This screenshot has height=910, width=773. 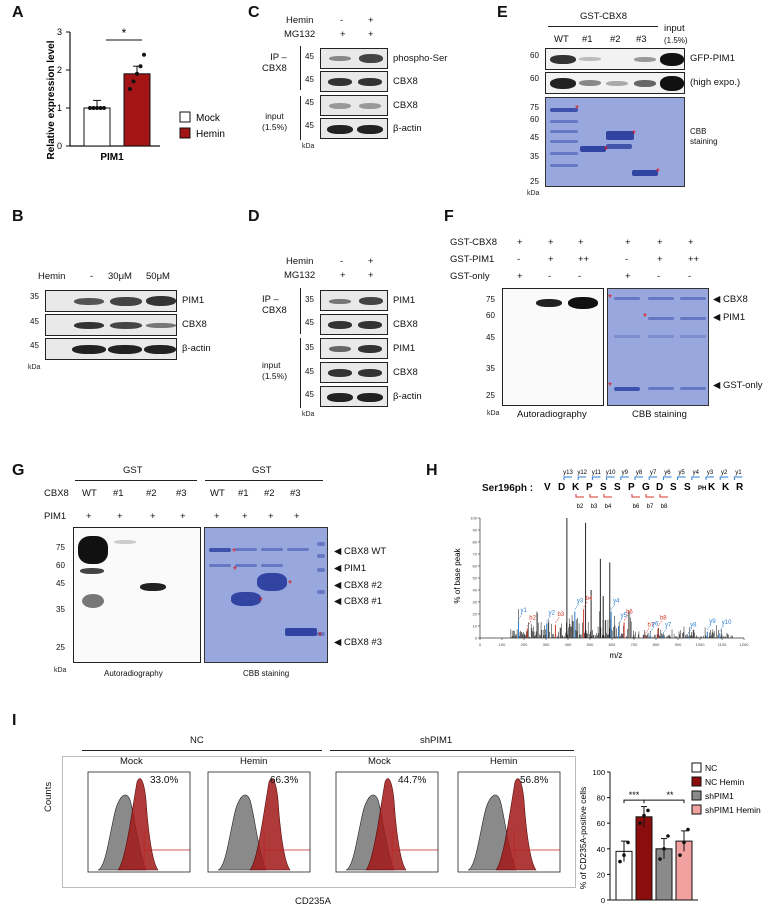 I want to click on panel-a-ytick: 3, so click(x=59, y=32).